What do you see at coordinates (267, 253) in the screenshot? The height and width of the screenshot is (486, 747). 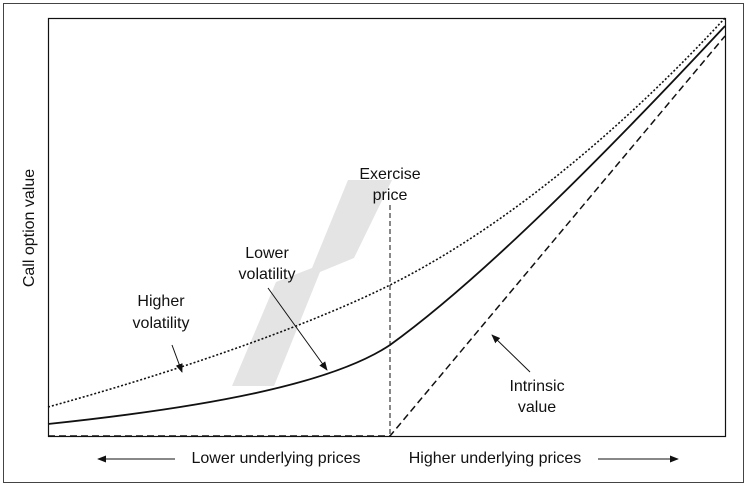 I see `annotation: Lower` at bounding box center [267, 253].